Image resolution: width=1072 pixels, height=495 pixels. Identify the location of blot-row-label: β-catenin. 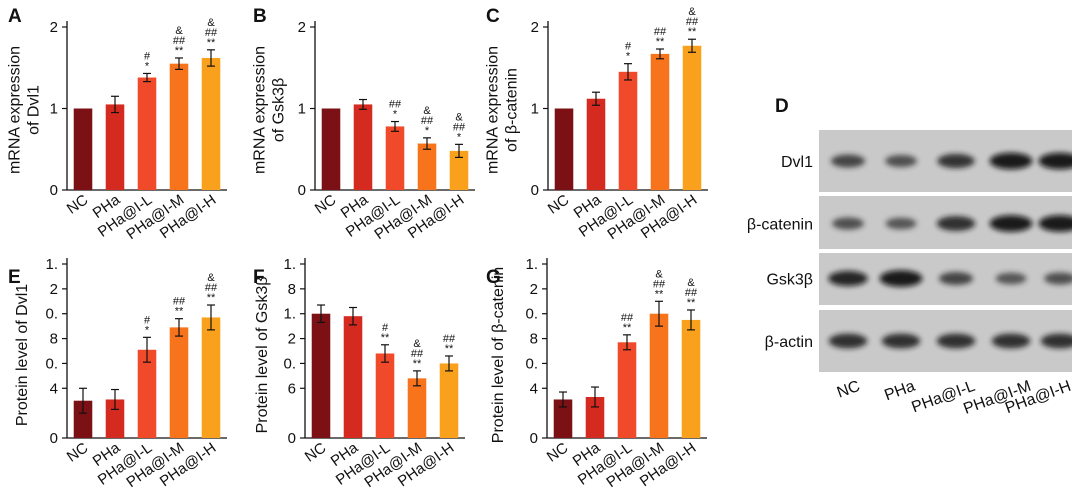
(780, 225).